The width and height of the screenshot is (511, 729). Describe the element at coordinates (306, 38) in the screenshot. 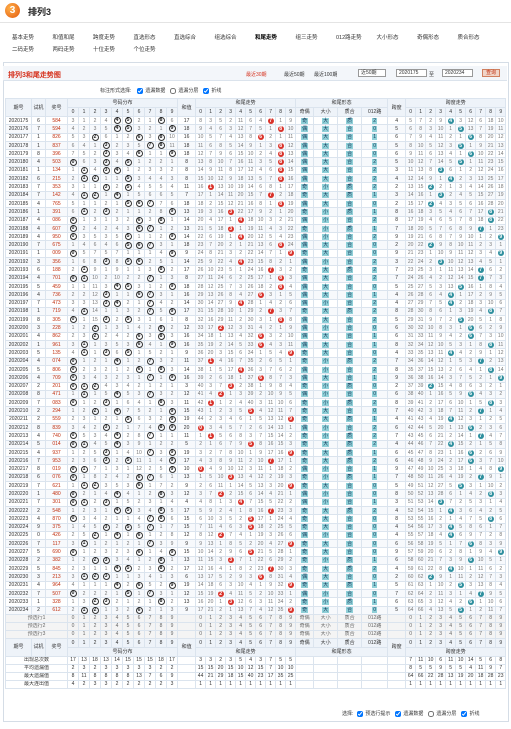

I see `nav-link: 组三走势` at that location.